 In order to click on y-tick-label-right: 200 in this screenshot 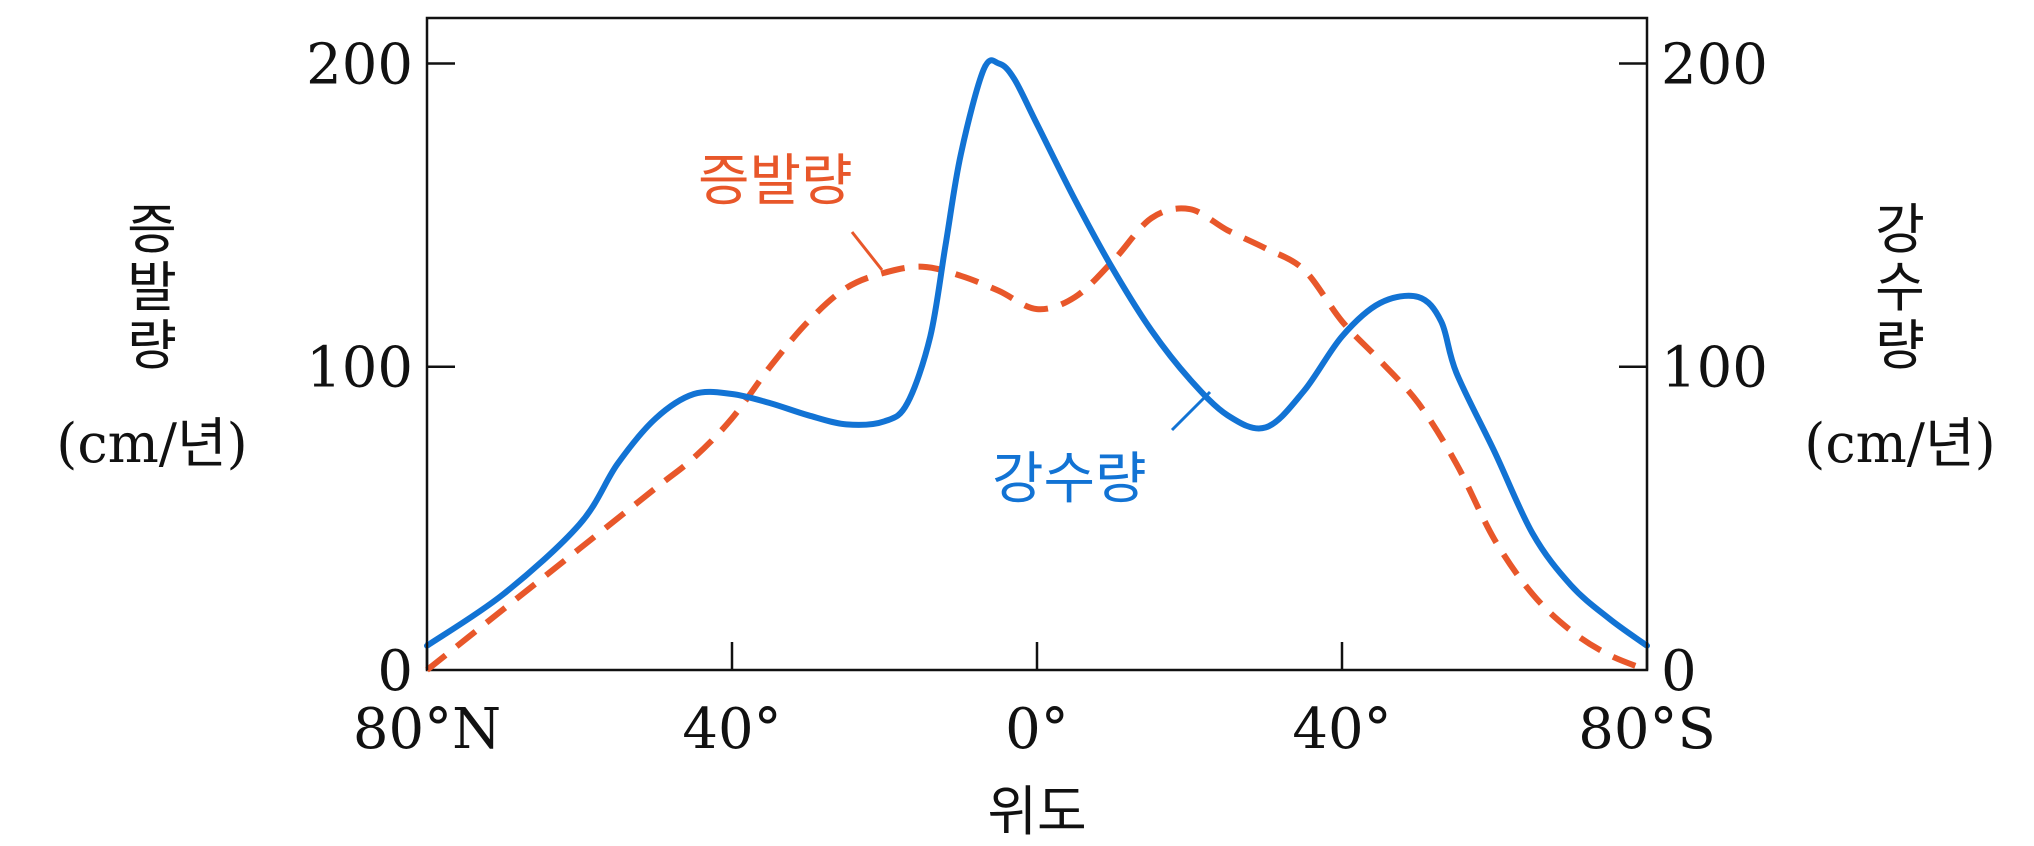, I will do `click(1714, 64)`.